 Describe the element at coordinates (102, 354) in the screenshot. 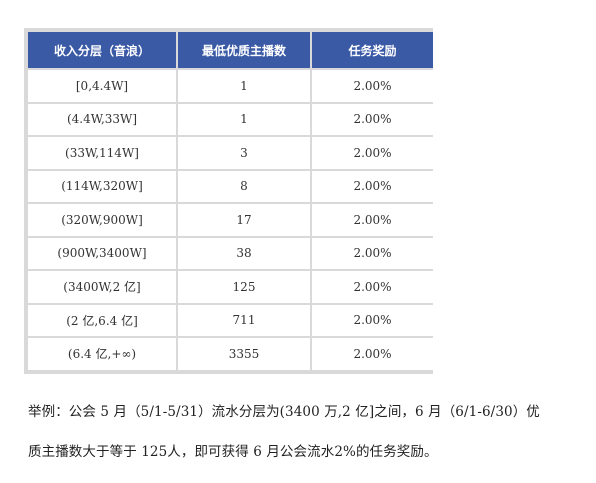

I see `income-tier-cell: (6.4 亿,+∞)` at that location.